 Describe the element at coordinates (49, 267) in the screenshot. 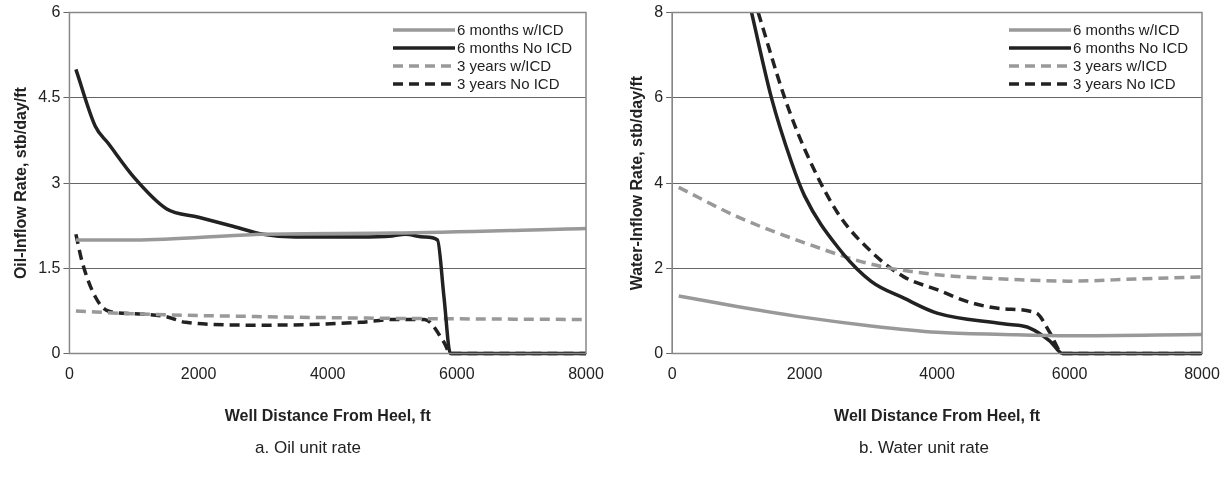

I see `y-tick-label: 1.5` at that location.